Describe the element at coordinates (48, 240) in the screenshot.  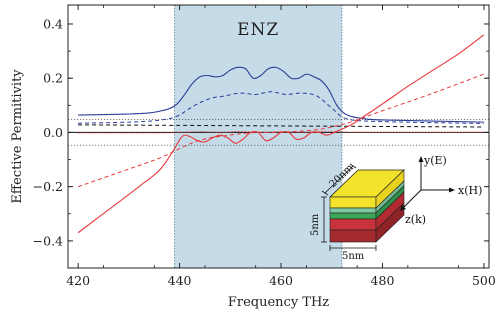
I see `y-tick-label: −0.4` at that location.